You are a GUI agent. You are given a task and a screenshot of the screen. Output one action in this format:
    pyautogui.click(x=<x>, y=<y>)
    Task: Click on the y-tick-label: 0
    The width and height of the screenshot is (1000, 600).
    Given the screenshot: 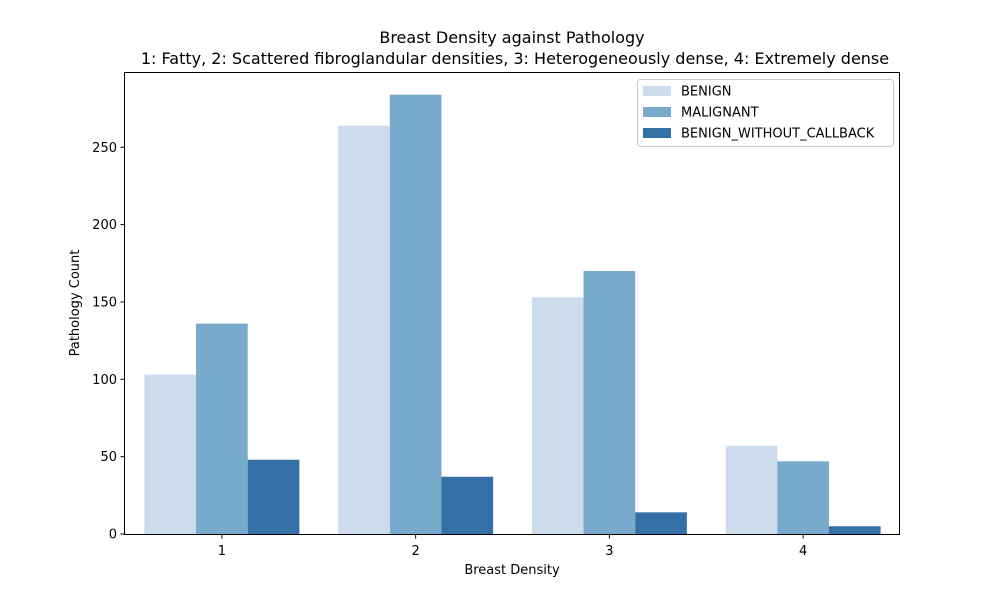 What is the action you would take?
    pyautogui.click(x=113, y=535)
    